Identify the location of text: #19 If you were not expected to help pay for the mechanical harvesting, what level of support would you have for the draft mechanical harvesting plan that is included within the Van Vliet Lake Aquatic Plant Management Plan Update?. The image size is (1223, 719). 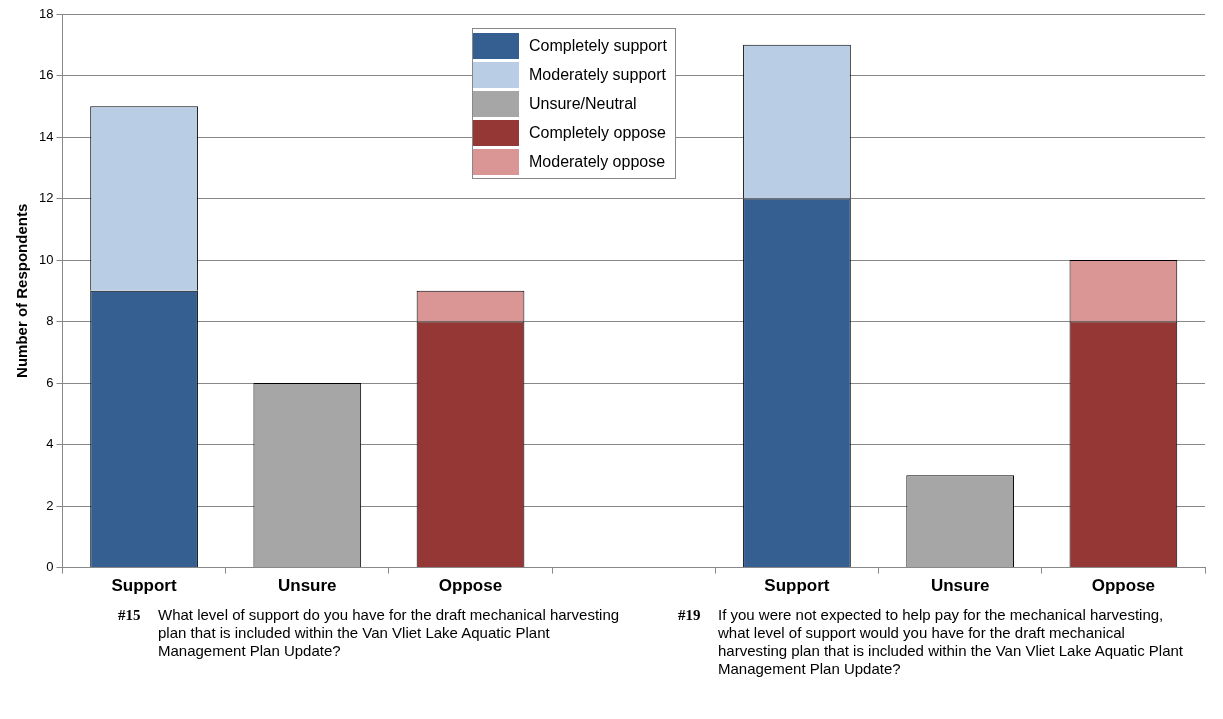
(931, 642).